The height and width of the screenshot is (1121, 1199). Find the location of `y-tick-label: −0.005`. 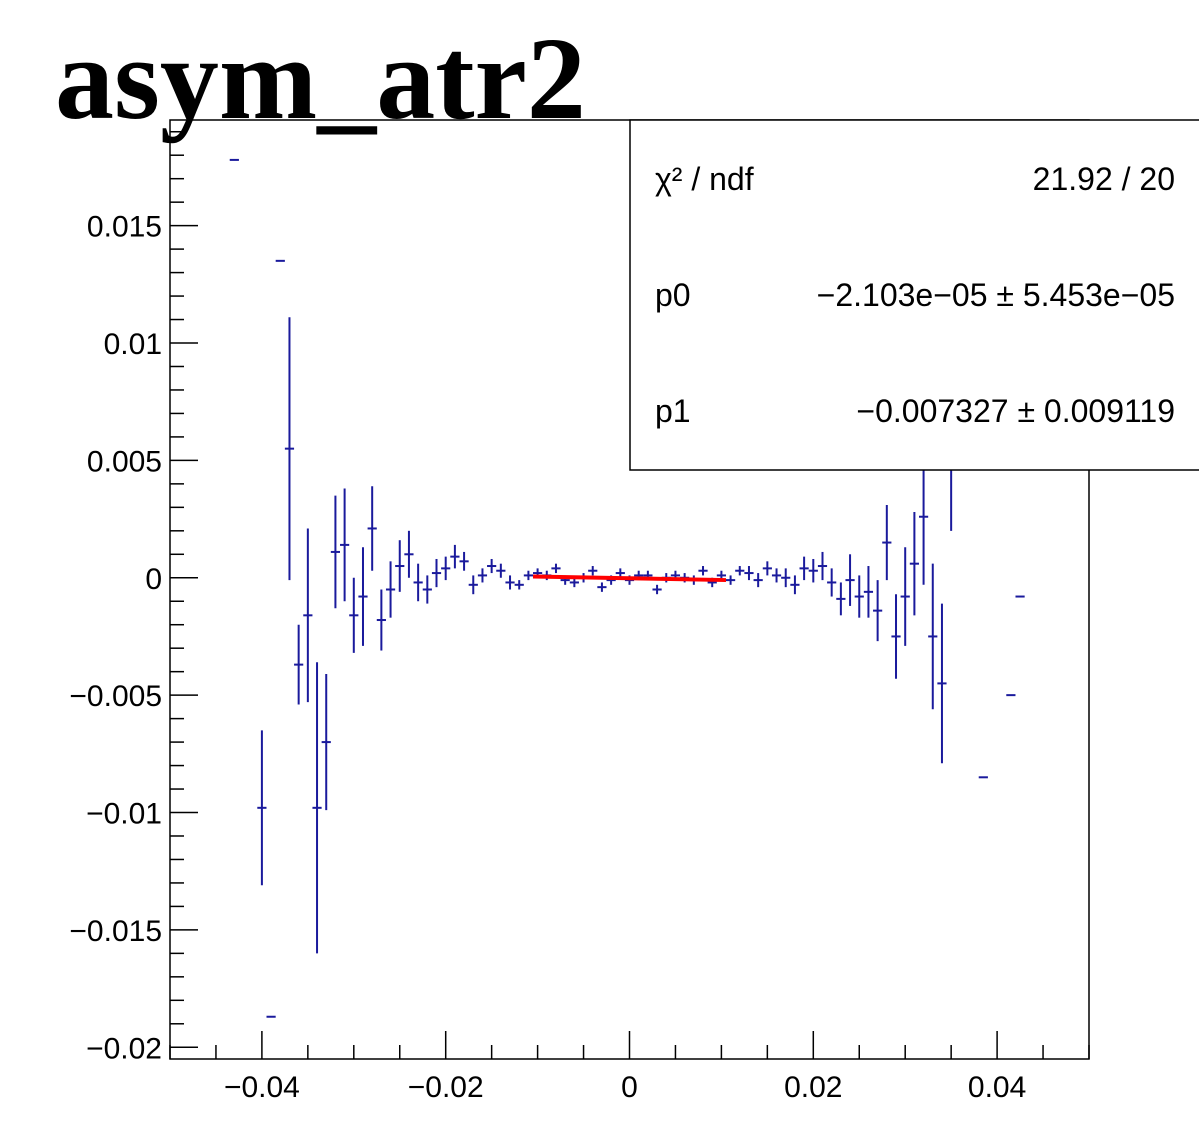

y-tick-label: −0.005 is located at coordinates (115, 696).